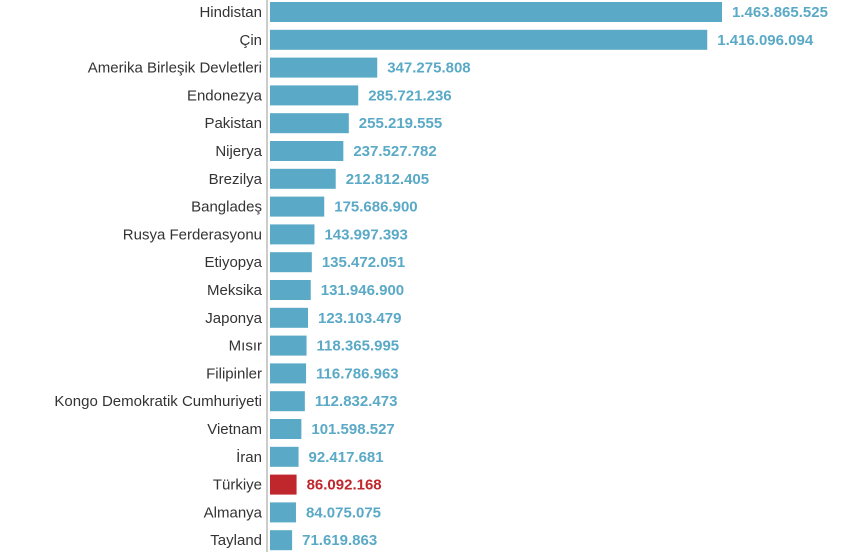 This screenshot has height=552, width=862. Describe the element at coordinates (358, 346) in the screenshot. I see `value-label: 118.365.995` at that location.